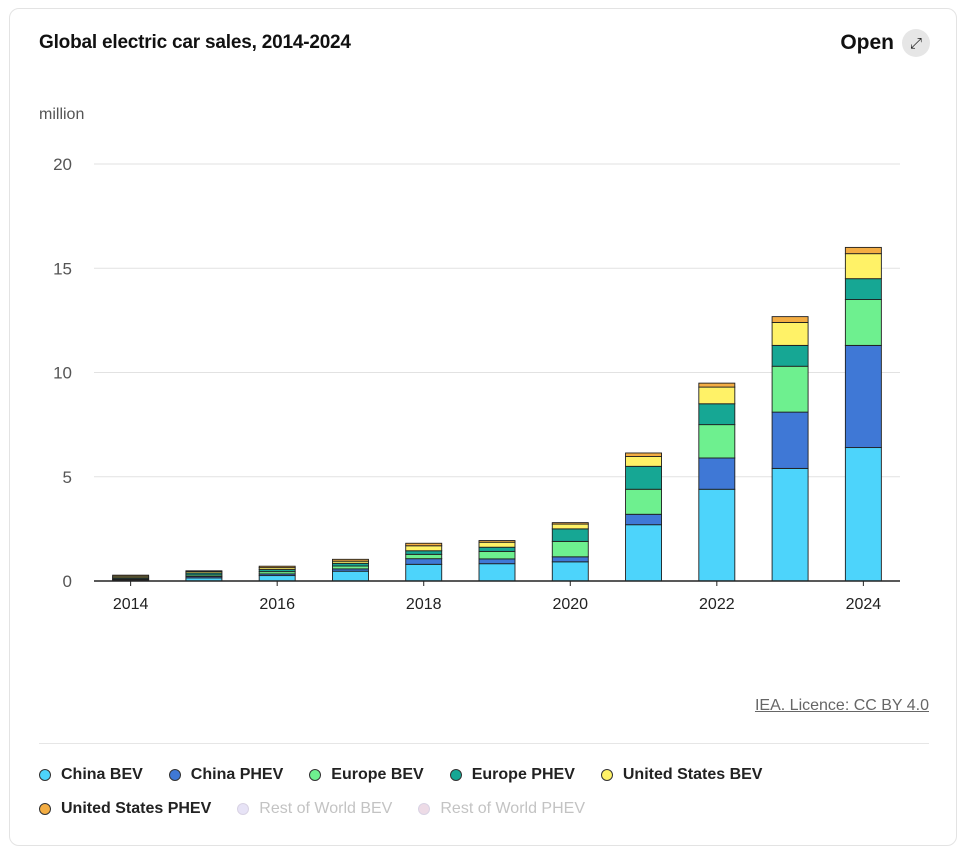 Image resolution: width=969 pixels, height=853 pixels. What do you see at coordinates (424, 604) in the screenshot?
I see `x-tick-label: 2018` at bounding box center [424, 604].